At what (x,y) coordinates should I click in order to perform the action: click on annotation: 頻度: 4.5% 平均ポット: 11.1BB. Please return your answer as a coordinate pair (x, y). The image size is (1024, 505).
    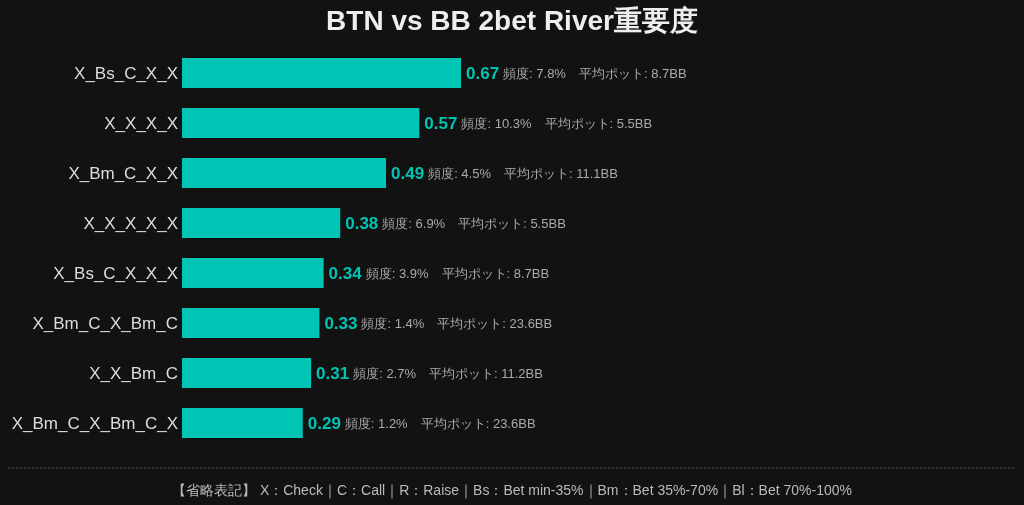
    Looking at the image, I should click on (523, 173).